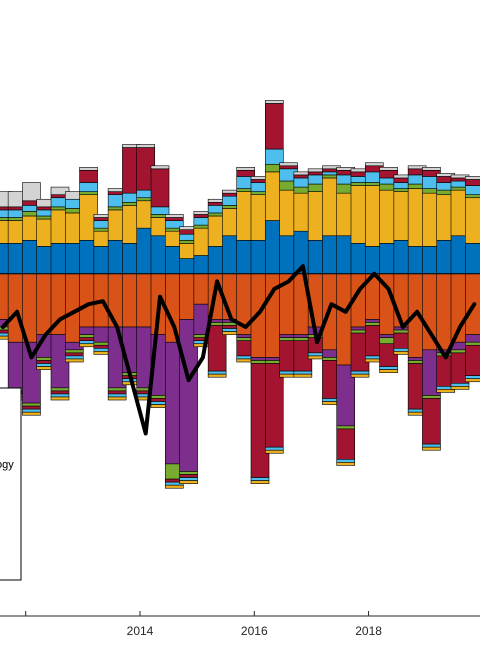 Image resolution: width=480 pixels, height=650 pixels. I want to click on x-tick-label: 2016, so click(254, 631).